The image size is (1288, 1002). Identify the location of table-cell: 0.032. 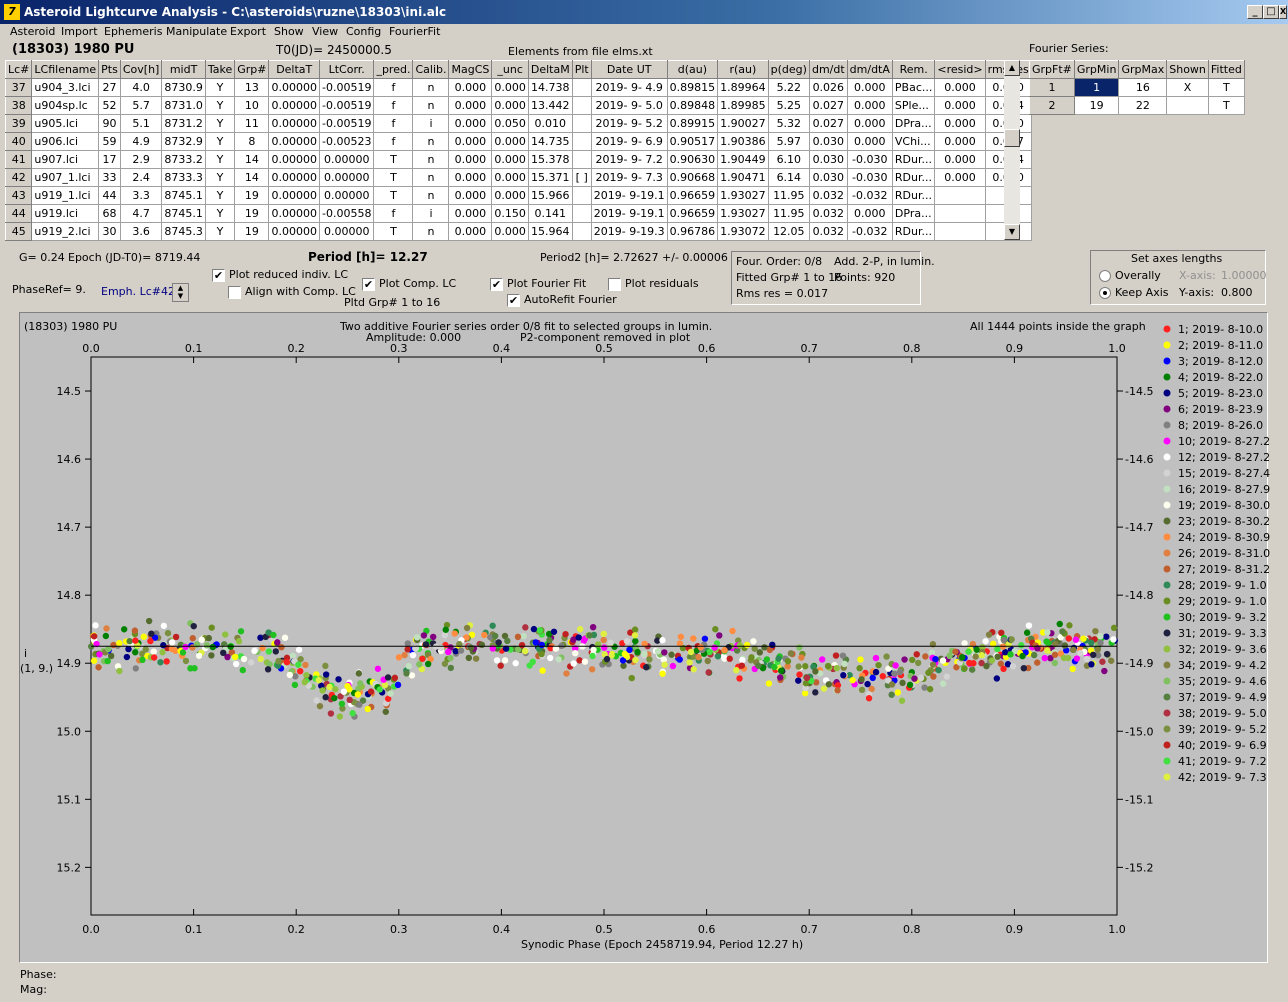
(828, 195).